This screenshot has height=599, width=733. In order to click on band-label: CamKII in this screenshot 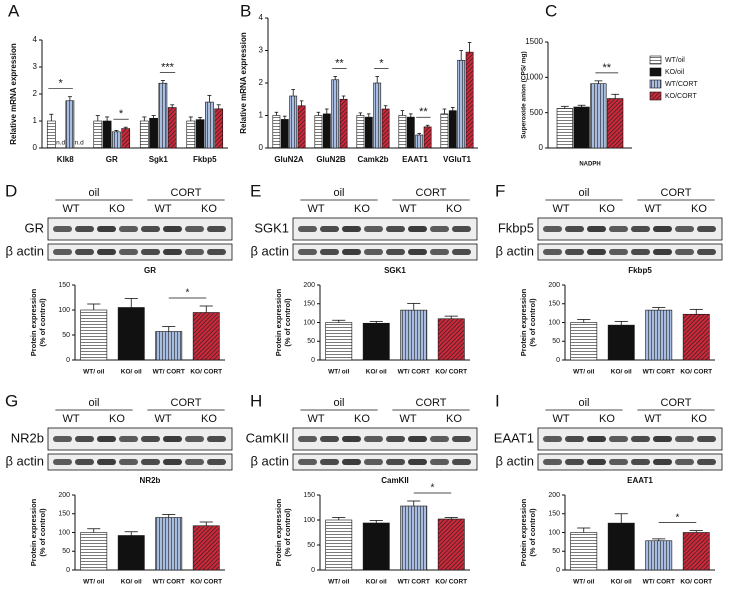, I will do `click(267, 437)`.